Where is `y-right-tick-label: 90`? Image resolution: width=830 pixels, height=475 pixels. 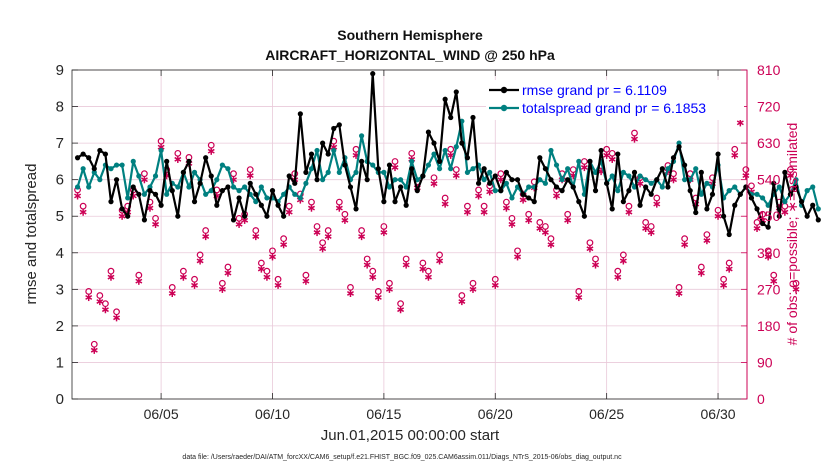 y-right-tick-label: 90 is located at coordinates (765, 362).